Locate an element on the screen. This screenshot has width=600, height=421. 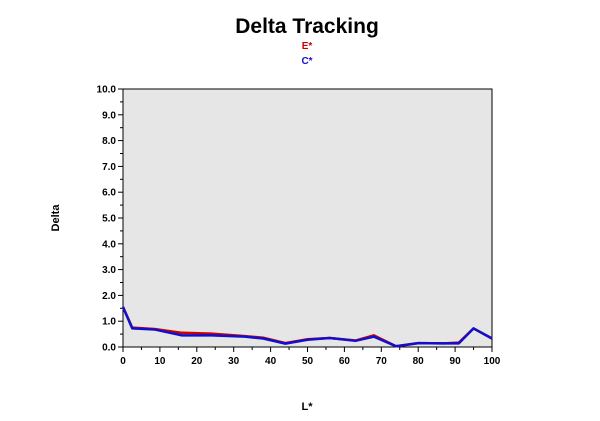
x-tick-label: 80 is located at coordinates (419, 361).